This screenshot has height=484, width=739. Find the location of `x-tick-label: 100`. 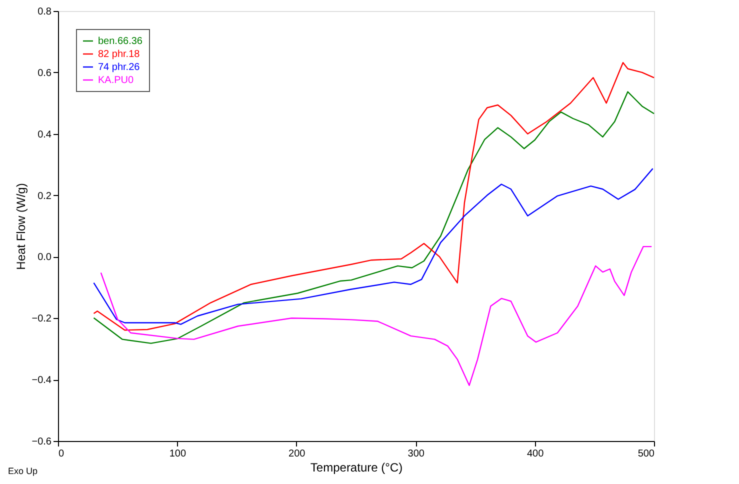

x-tick-label: 100 is located at coordinates (177, 454).